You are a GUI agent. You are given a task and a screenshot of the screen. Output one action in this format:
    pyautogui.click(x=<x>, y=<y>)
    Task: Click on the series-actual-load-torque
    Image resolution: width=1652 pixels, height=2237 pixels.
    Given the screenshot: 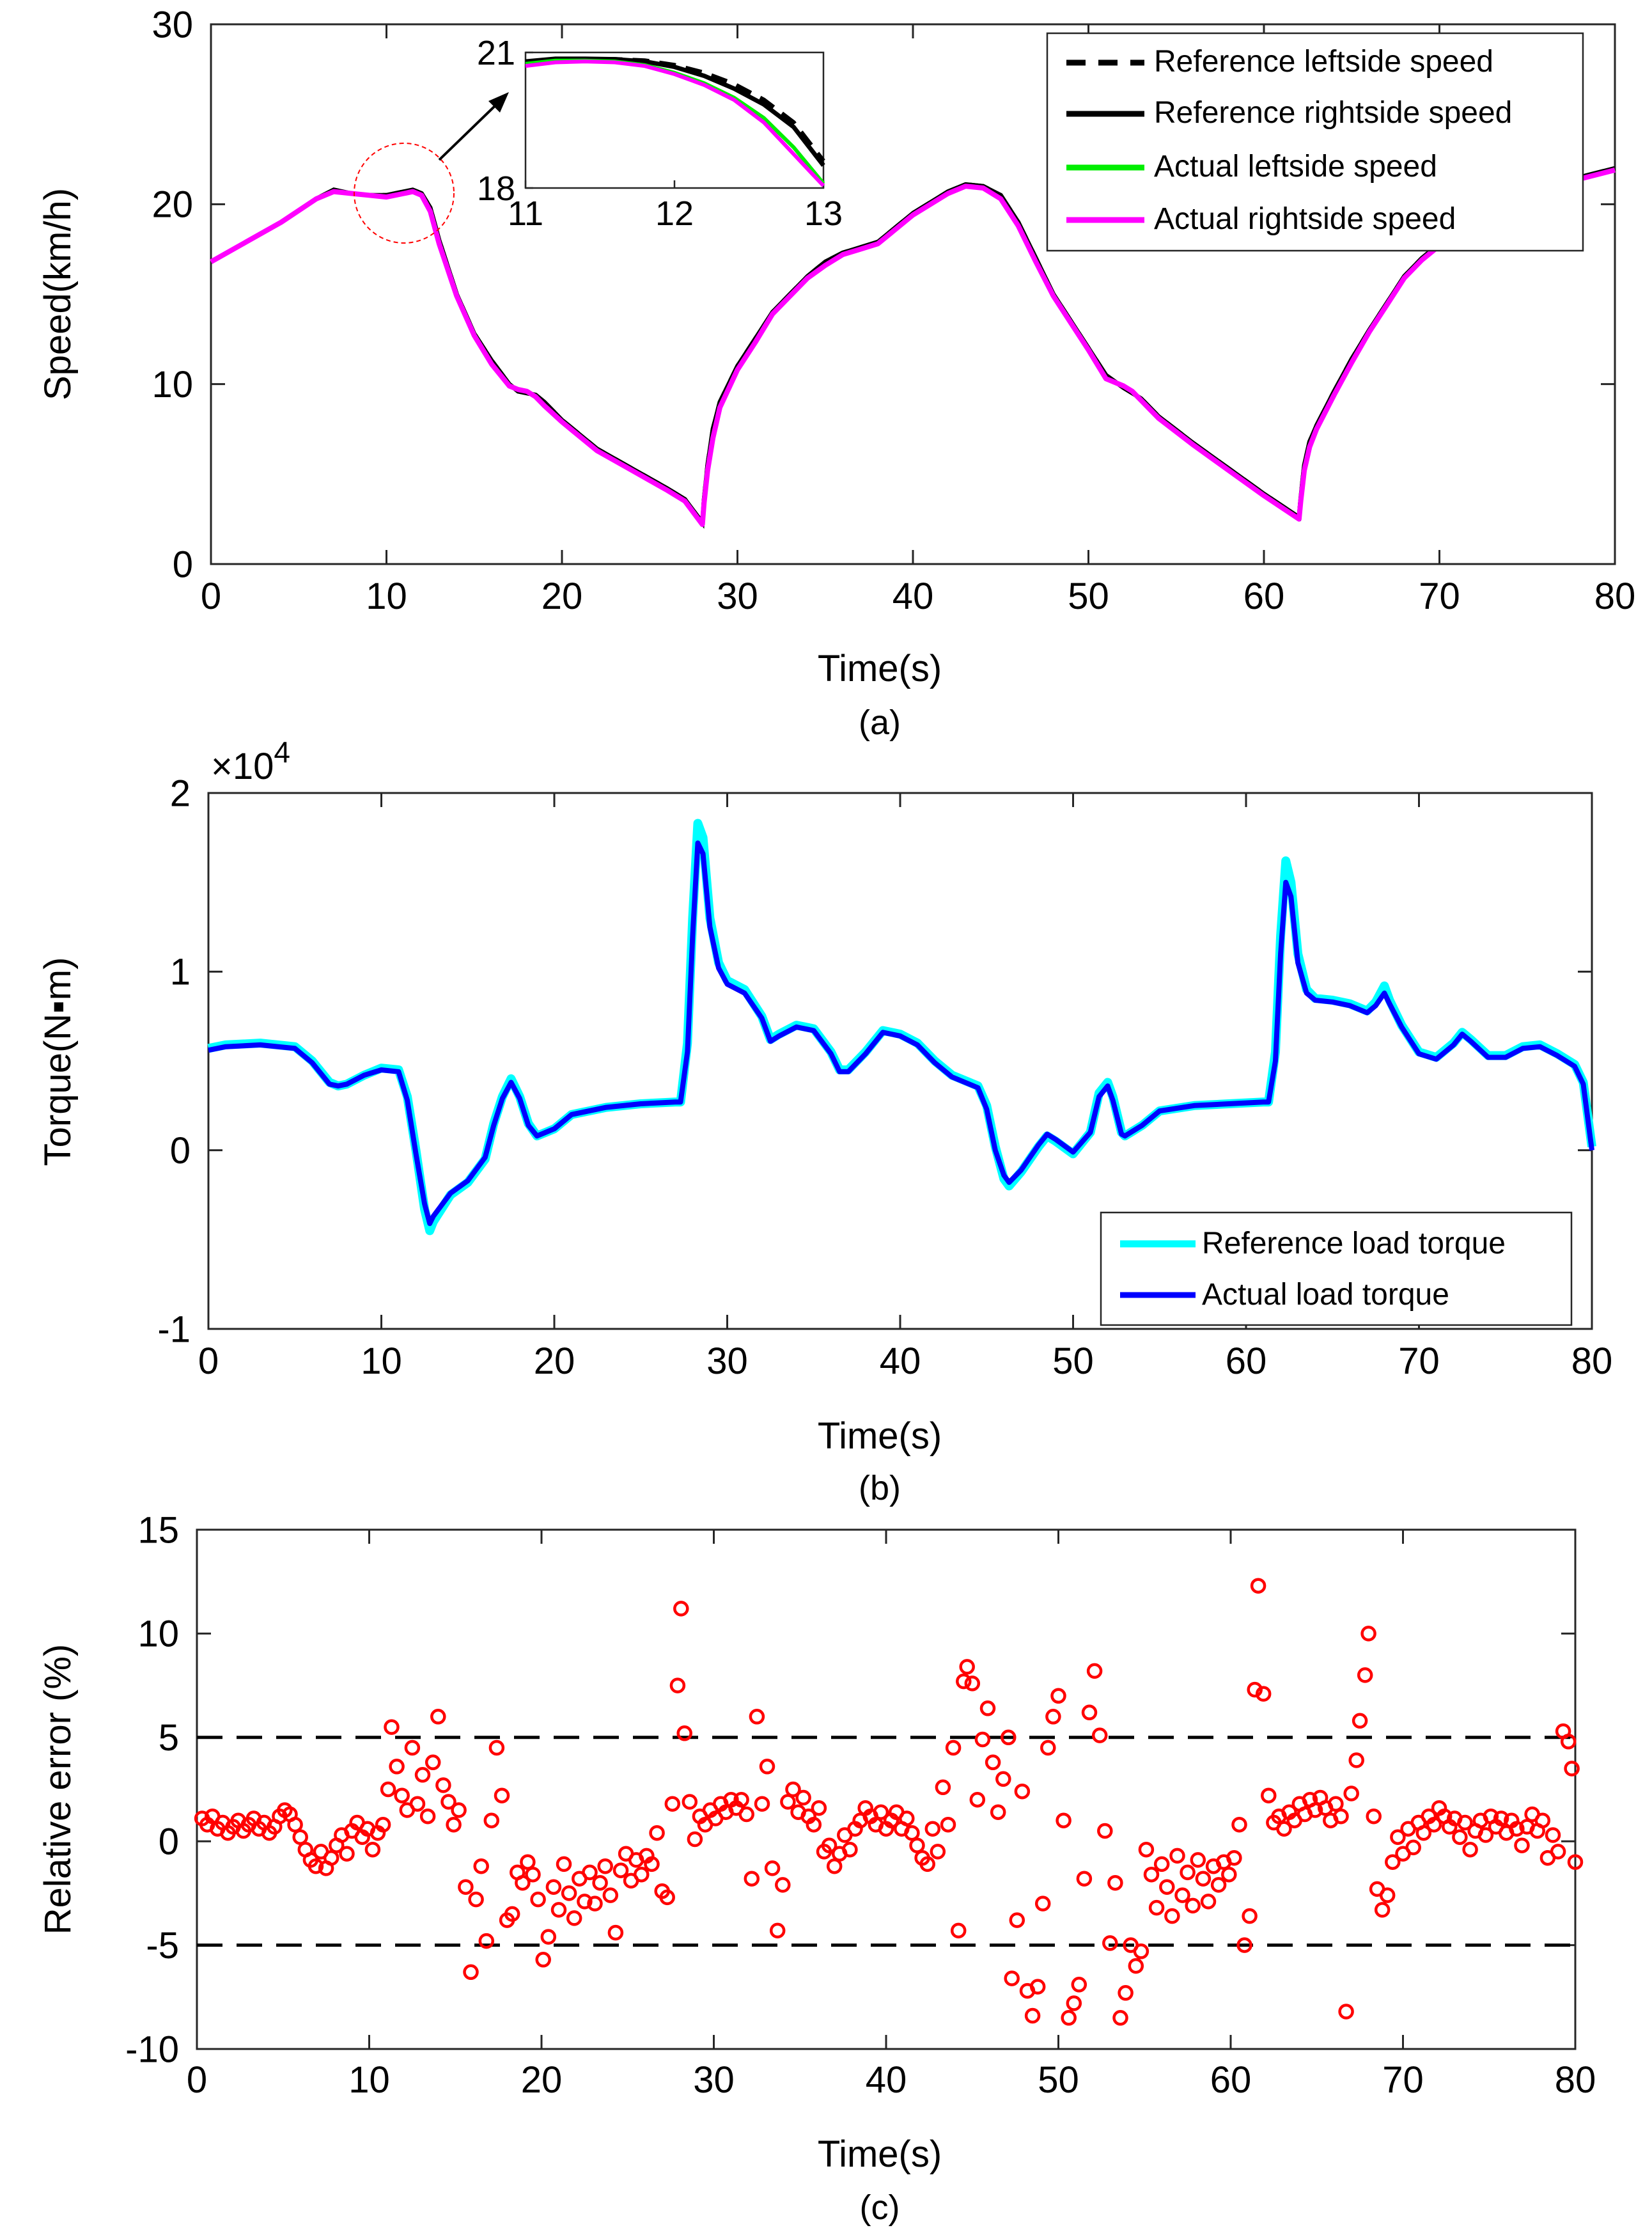 What is the action you would take?
    pyautogui.click(x=901, y=1033)
    